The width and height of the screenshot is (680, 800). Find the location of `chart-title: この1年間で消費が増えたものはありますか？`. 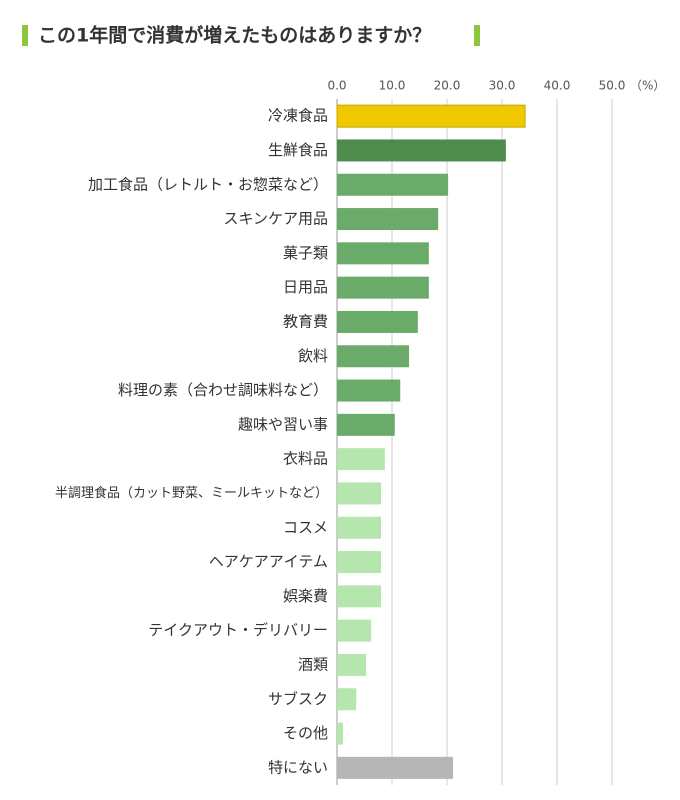

chart-title: この1年間で消費が増えたものはありますか？ is located at coordinates (234, 35).